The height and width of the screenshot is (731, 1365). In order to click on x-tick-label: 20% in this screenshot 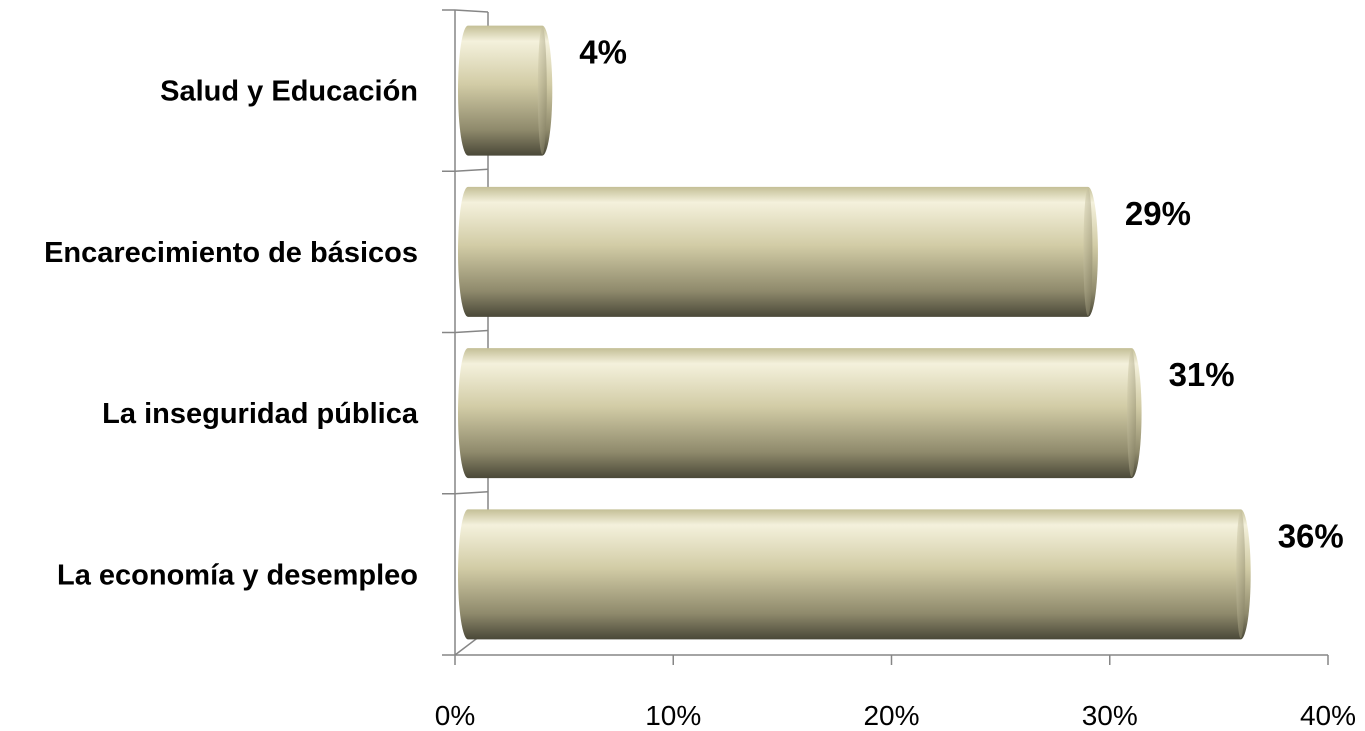, I will do `click(891, 715)`.